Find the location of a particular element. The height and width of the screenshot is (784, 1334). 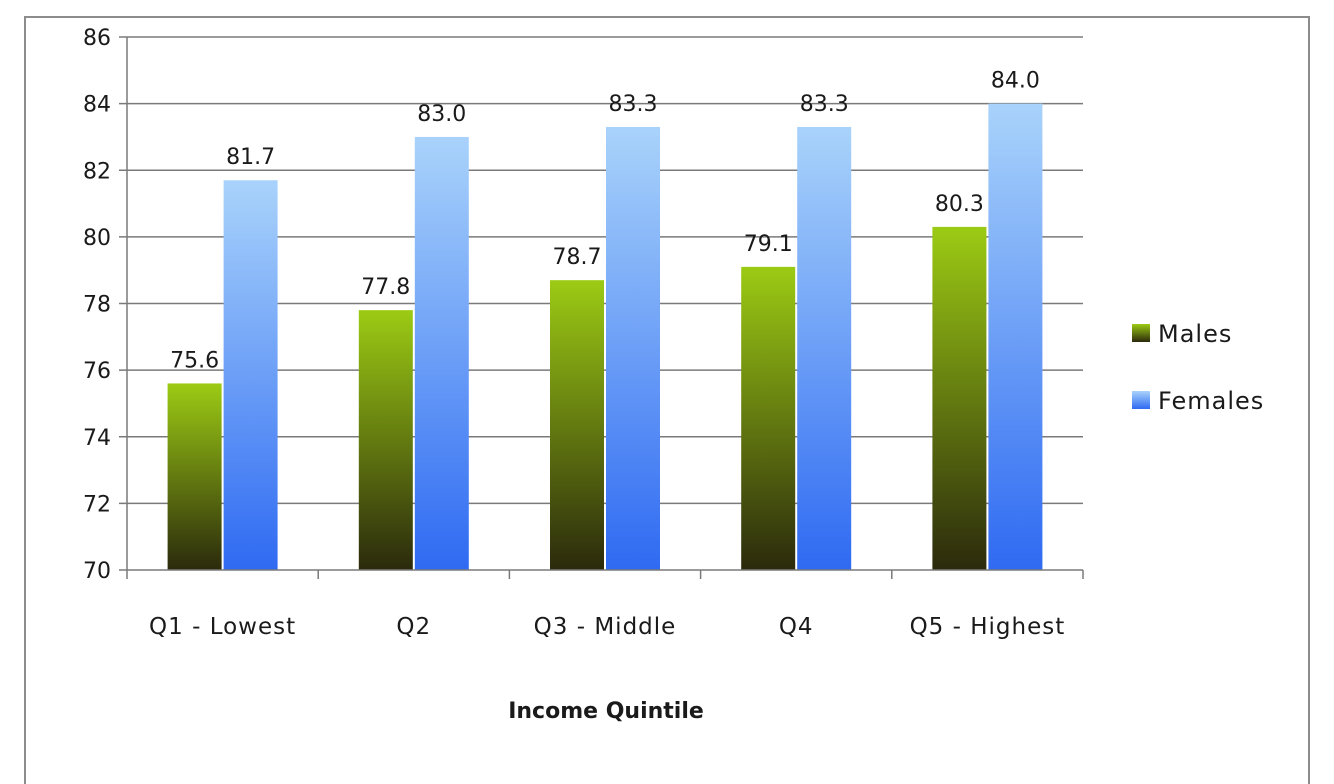

data-label: 78.7 is located at coordinates (577, 257).